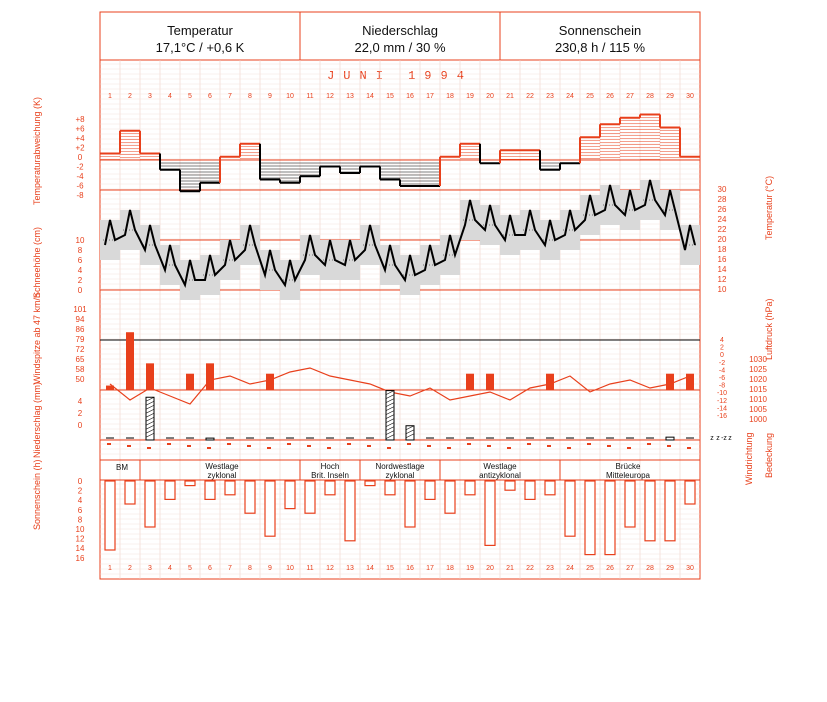 This screenshot has width=827, height=702. Describe the element at coordinates (330, 568) in the screenshot. I see `day-label-bottom: 12` at that location.